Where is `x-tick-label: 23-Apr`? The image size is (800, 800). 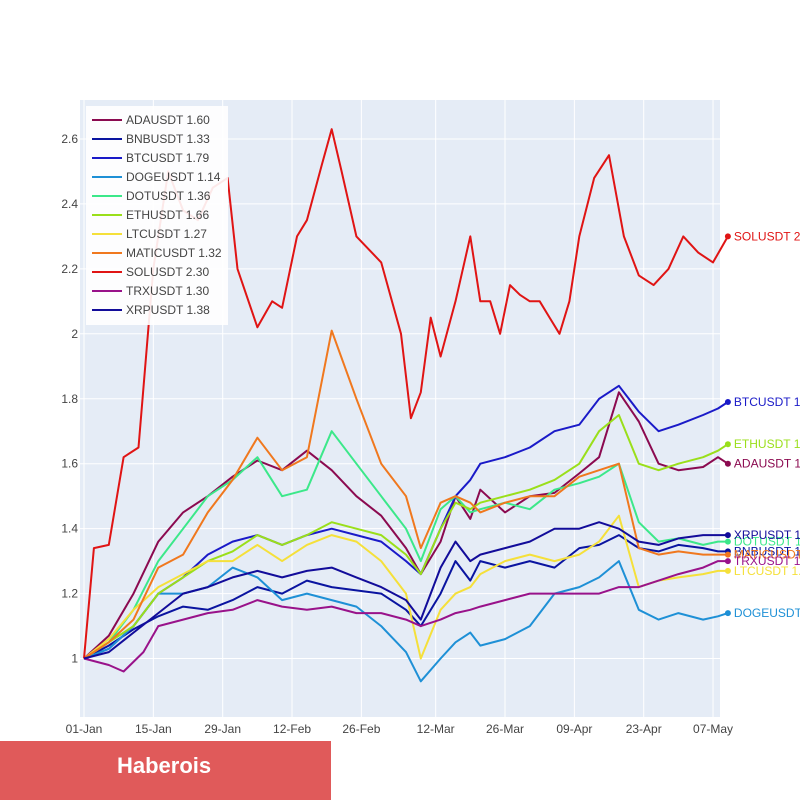 x-tick-label: 23-Apr is located at coordinates (644, 729).